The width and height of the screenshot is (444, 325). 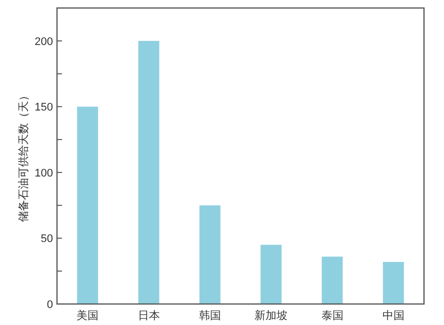 What do you see at coordinates (49, 305) in the screenshot?
I see `y-tick-label: 0` at bounding box center [49, 305].